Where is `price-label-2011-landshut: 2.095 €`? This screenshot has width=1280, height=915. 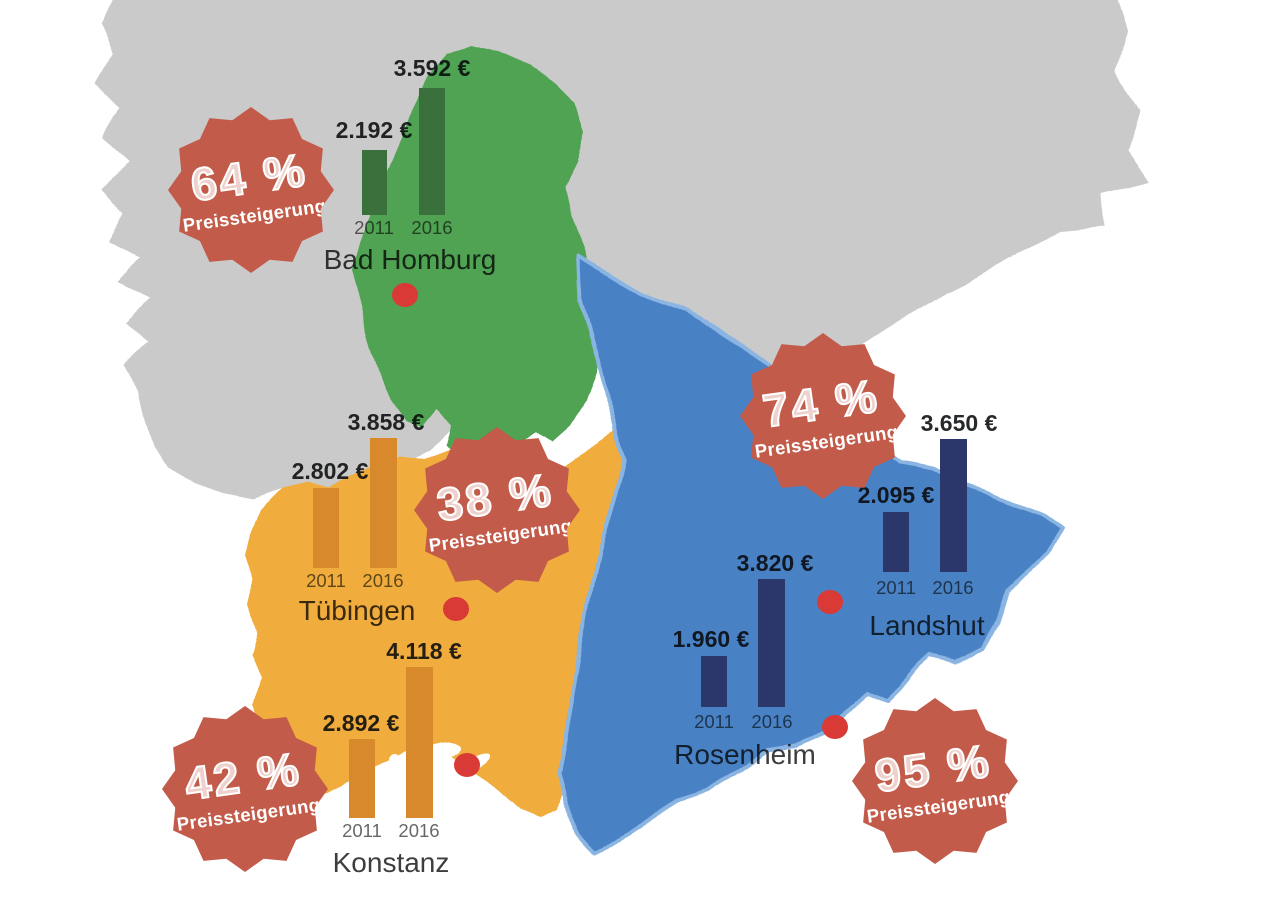 price-label-2011-landshut: 2.095 € is located at coordinates (896, 495).